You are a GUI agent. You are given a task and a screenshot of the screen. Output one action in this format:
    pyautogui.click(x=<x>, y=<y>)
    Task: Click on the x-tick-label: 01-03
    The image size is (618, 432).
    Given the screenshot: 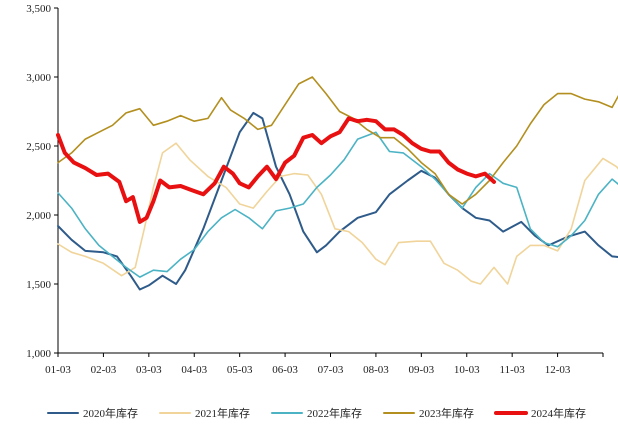 What is the action you would take?
    pyautogui.click(x=58, y=370)
    